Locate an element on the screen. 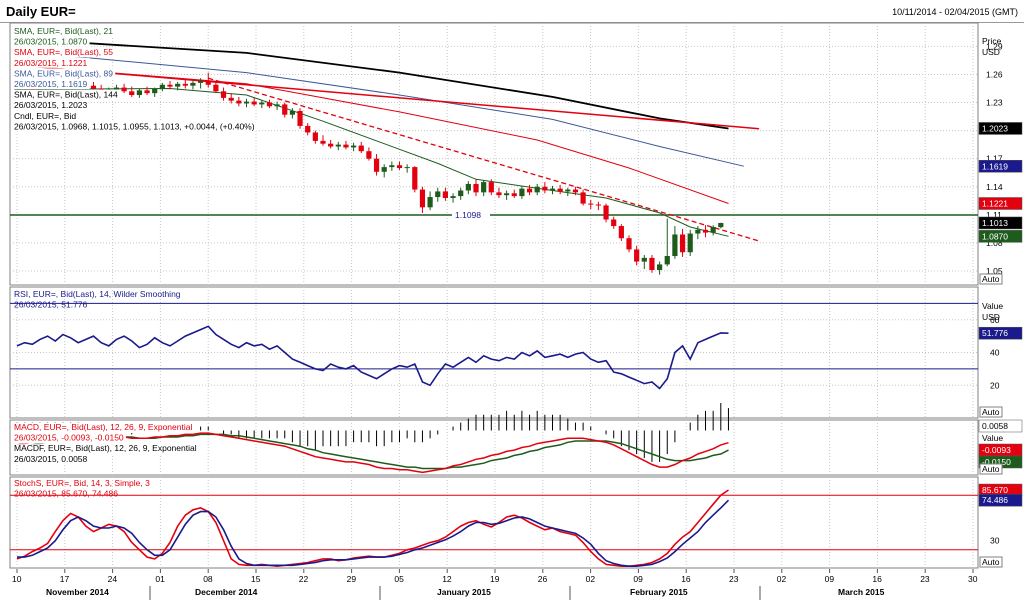 Image resolution: width=1024 pixels, height=611 pixels. legend-entry: 26/03/2015, 1.1221 is located at coordinates (51, 63).